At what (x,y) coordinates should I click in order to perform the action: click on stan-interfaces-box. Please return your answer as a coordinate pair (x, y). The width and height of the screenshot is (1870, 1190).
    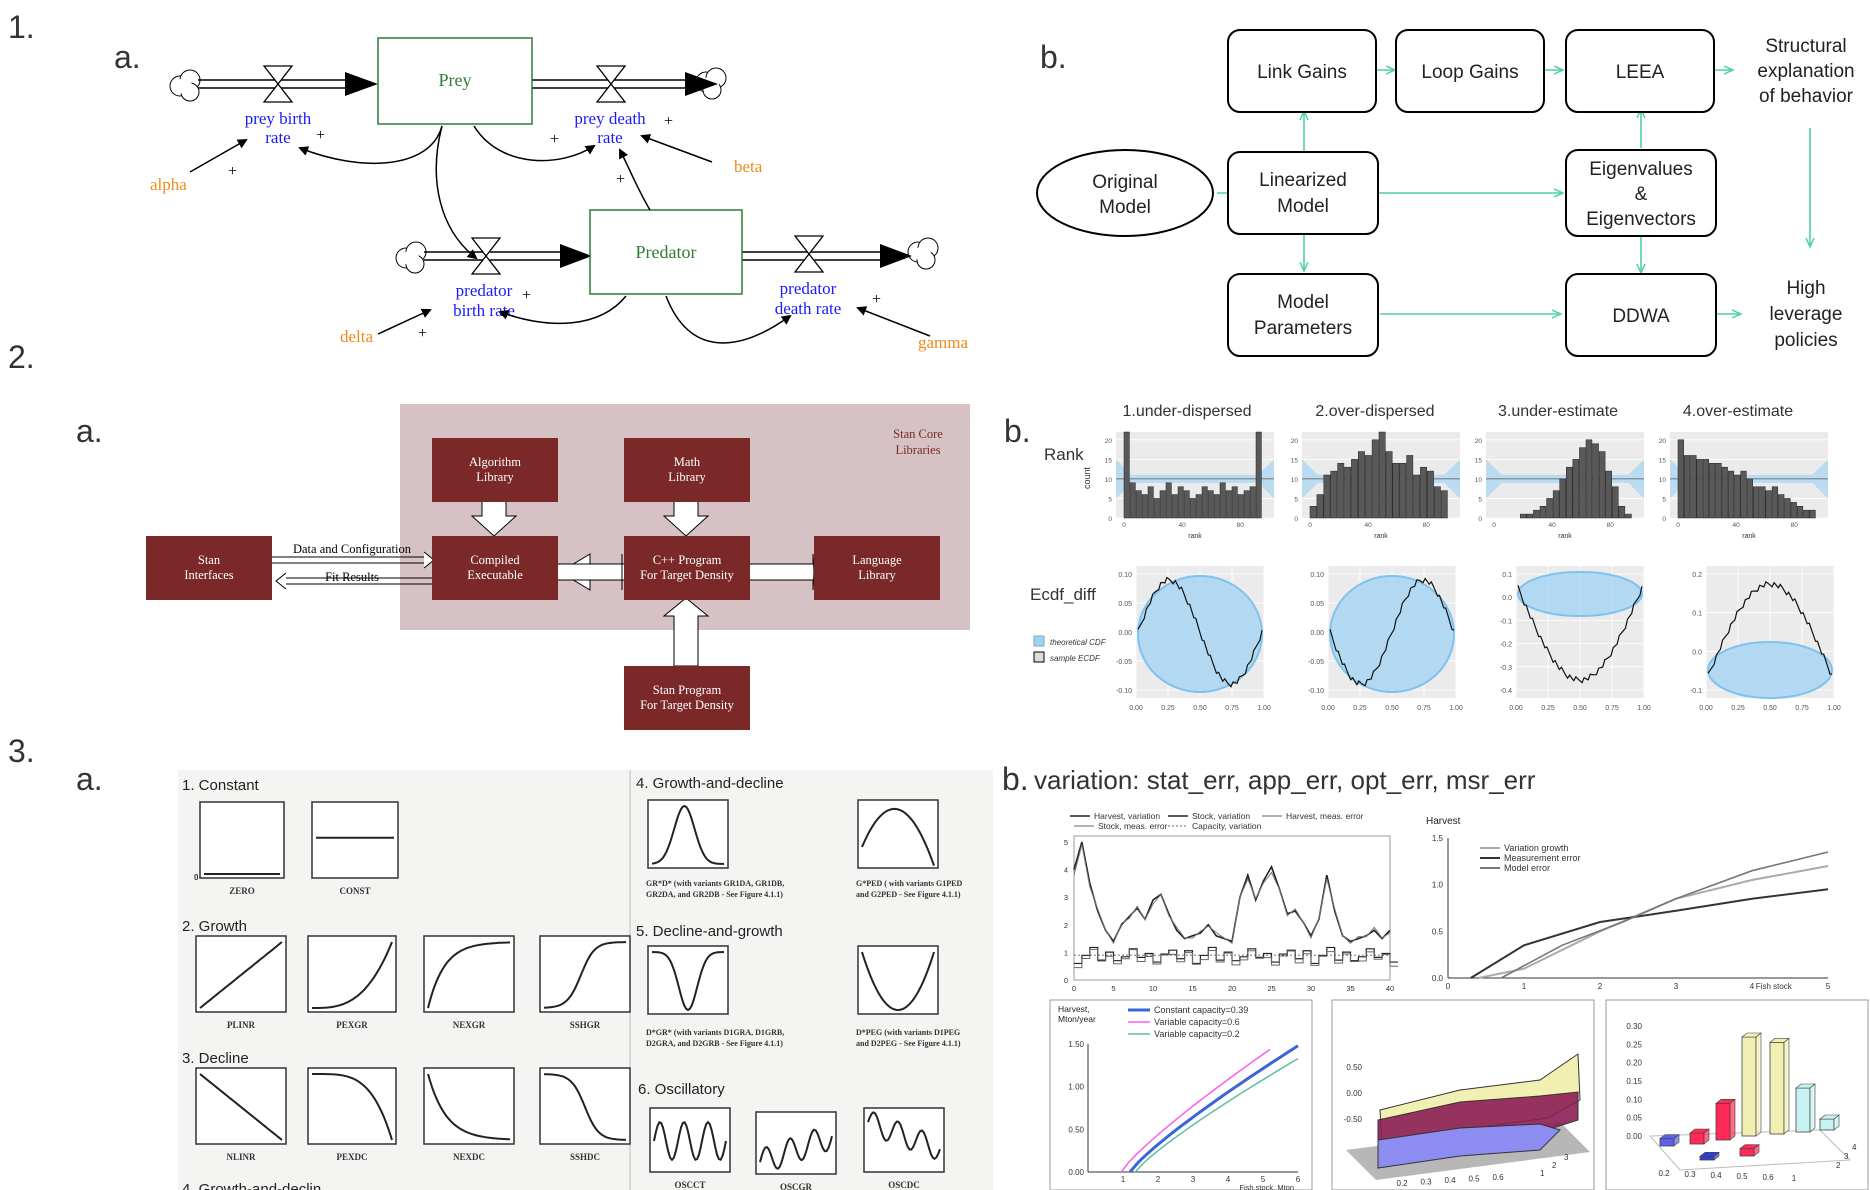
    Looking at the image, I should click on (209, 568).